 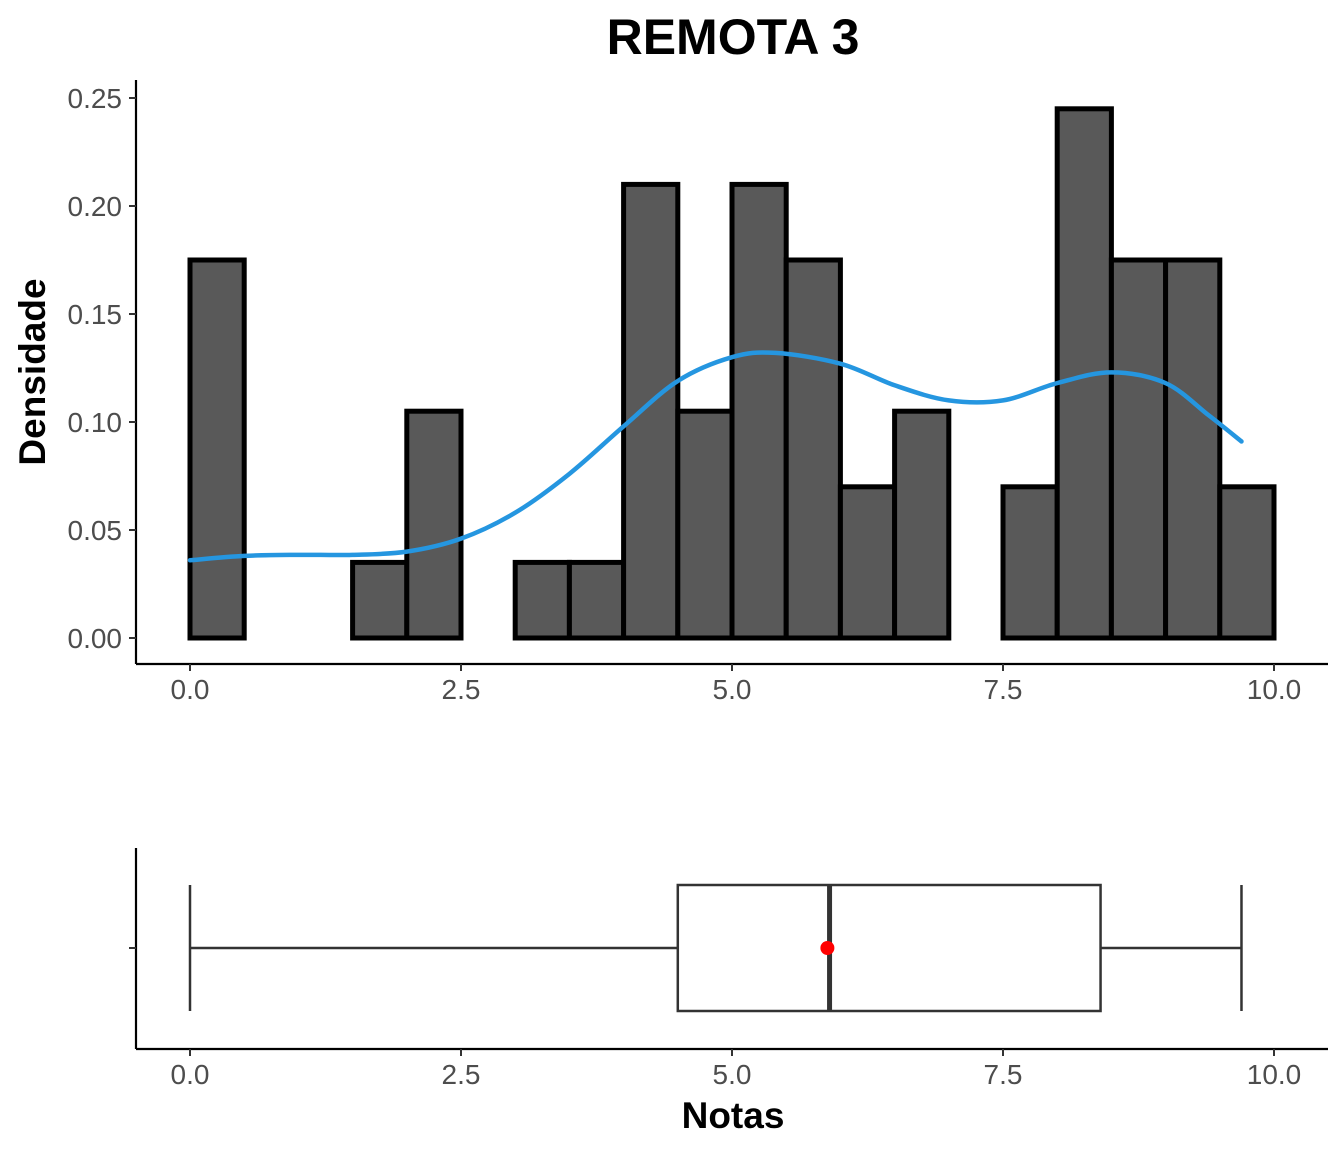 I want to click on boxplot-mean-point, so click(x=827, y=948).